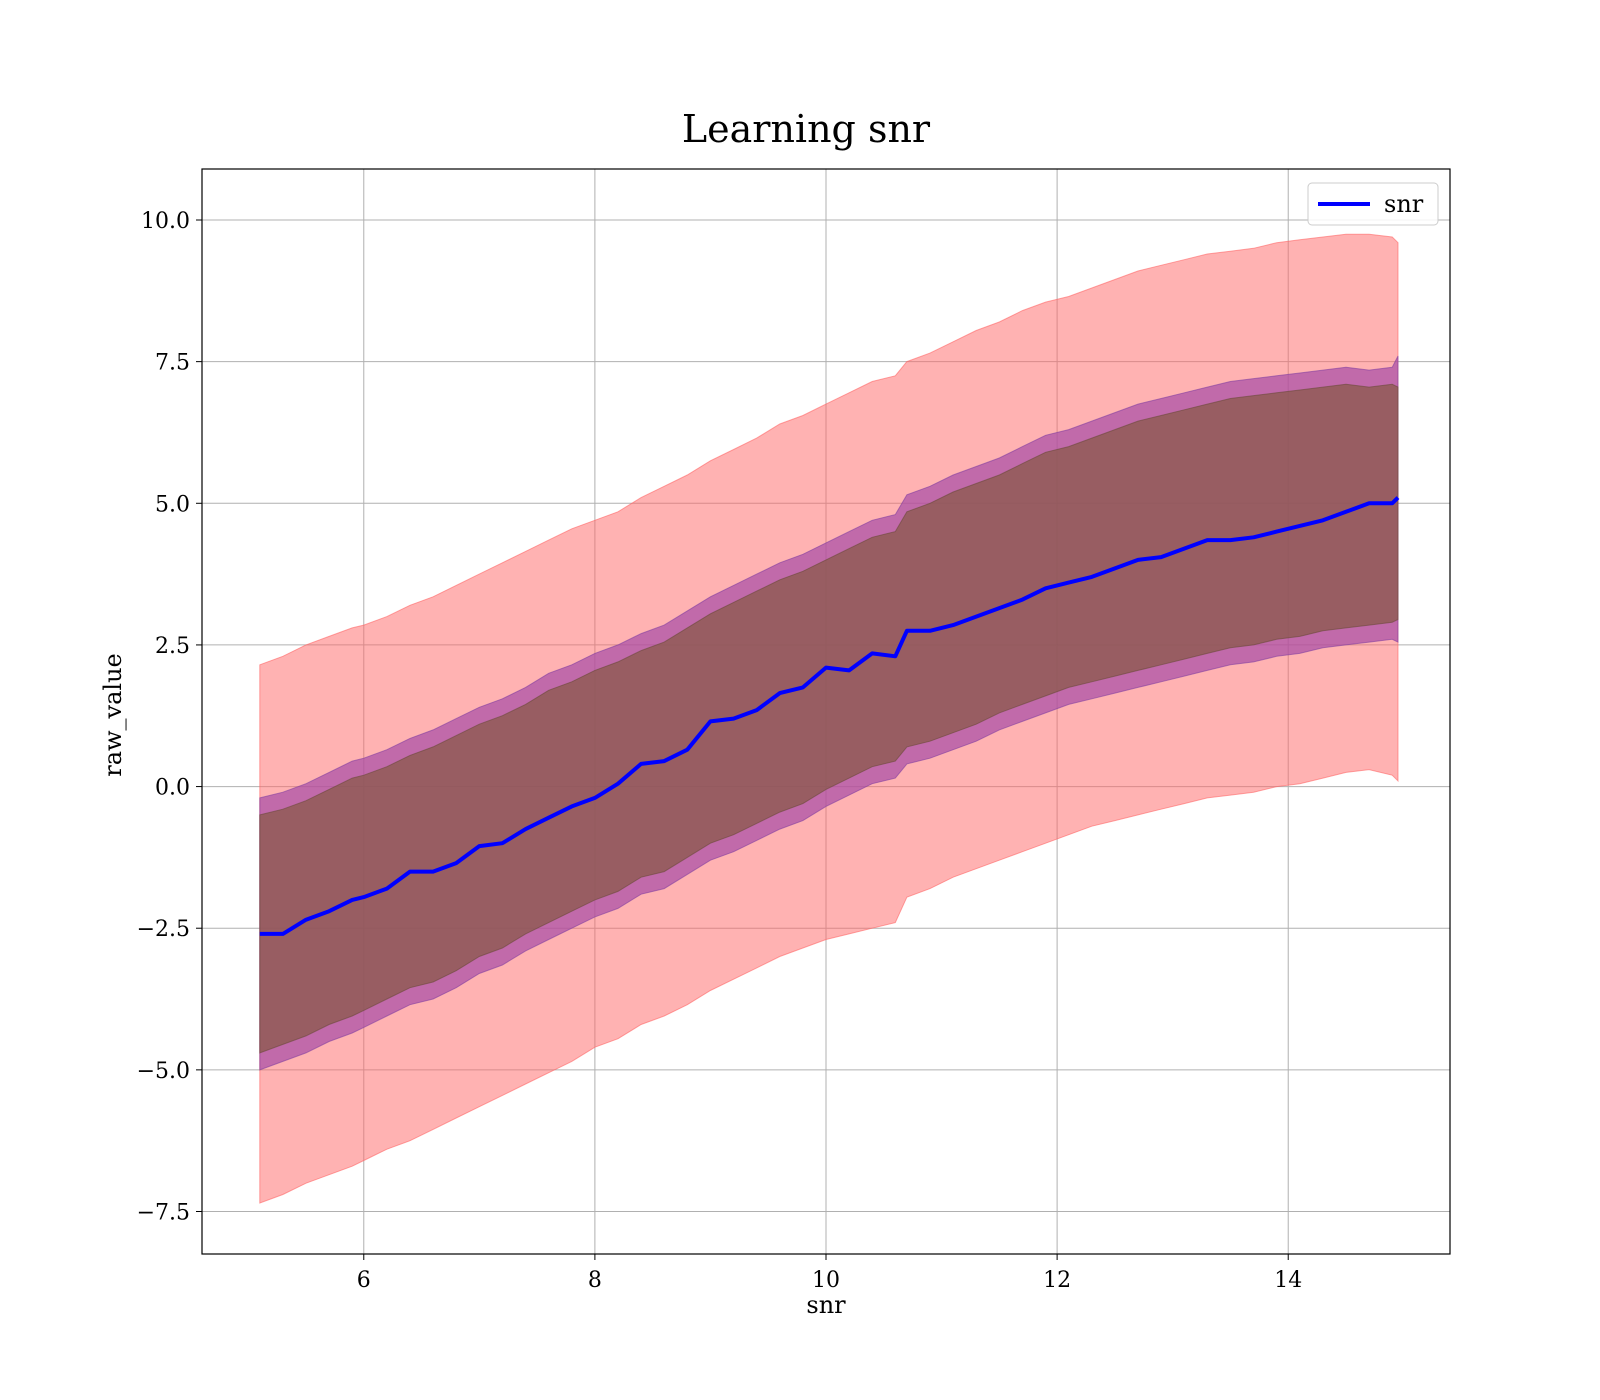 The image size is (1600, 1400). I want to click on x-tick-label: 14, so click(1288, 1280).